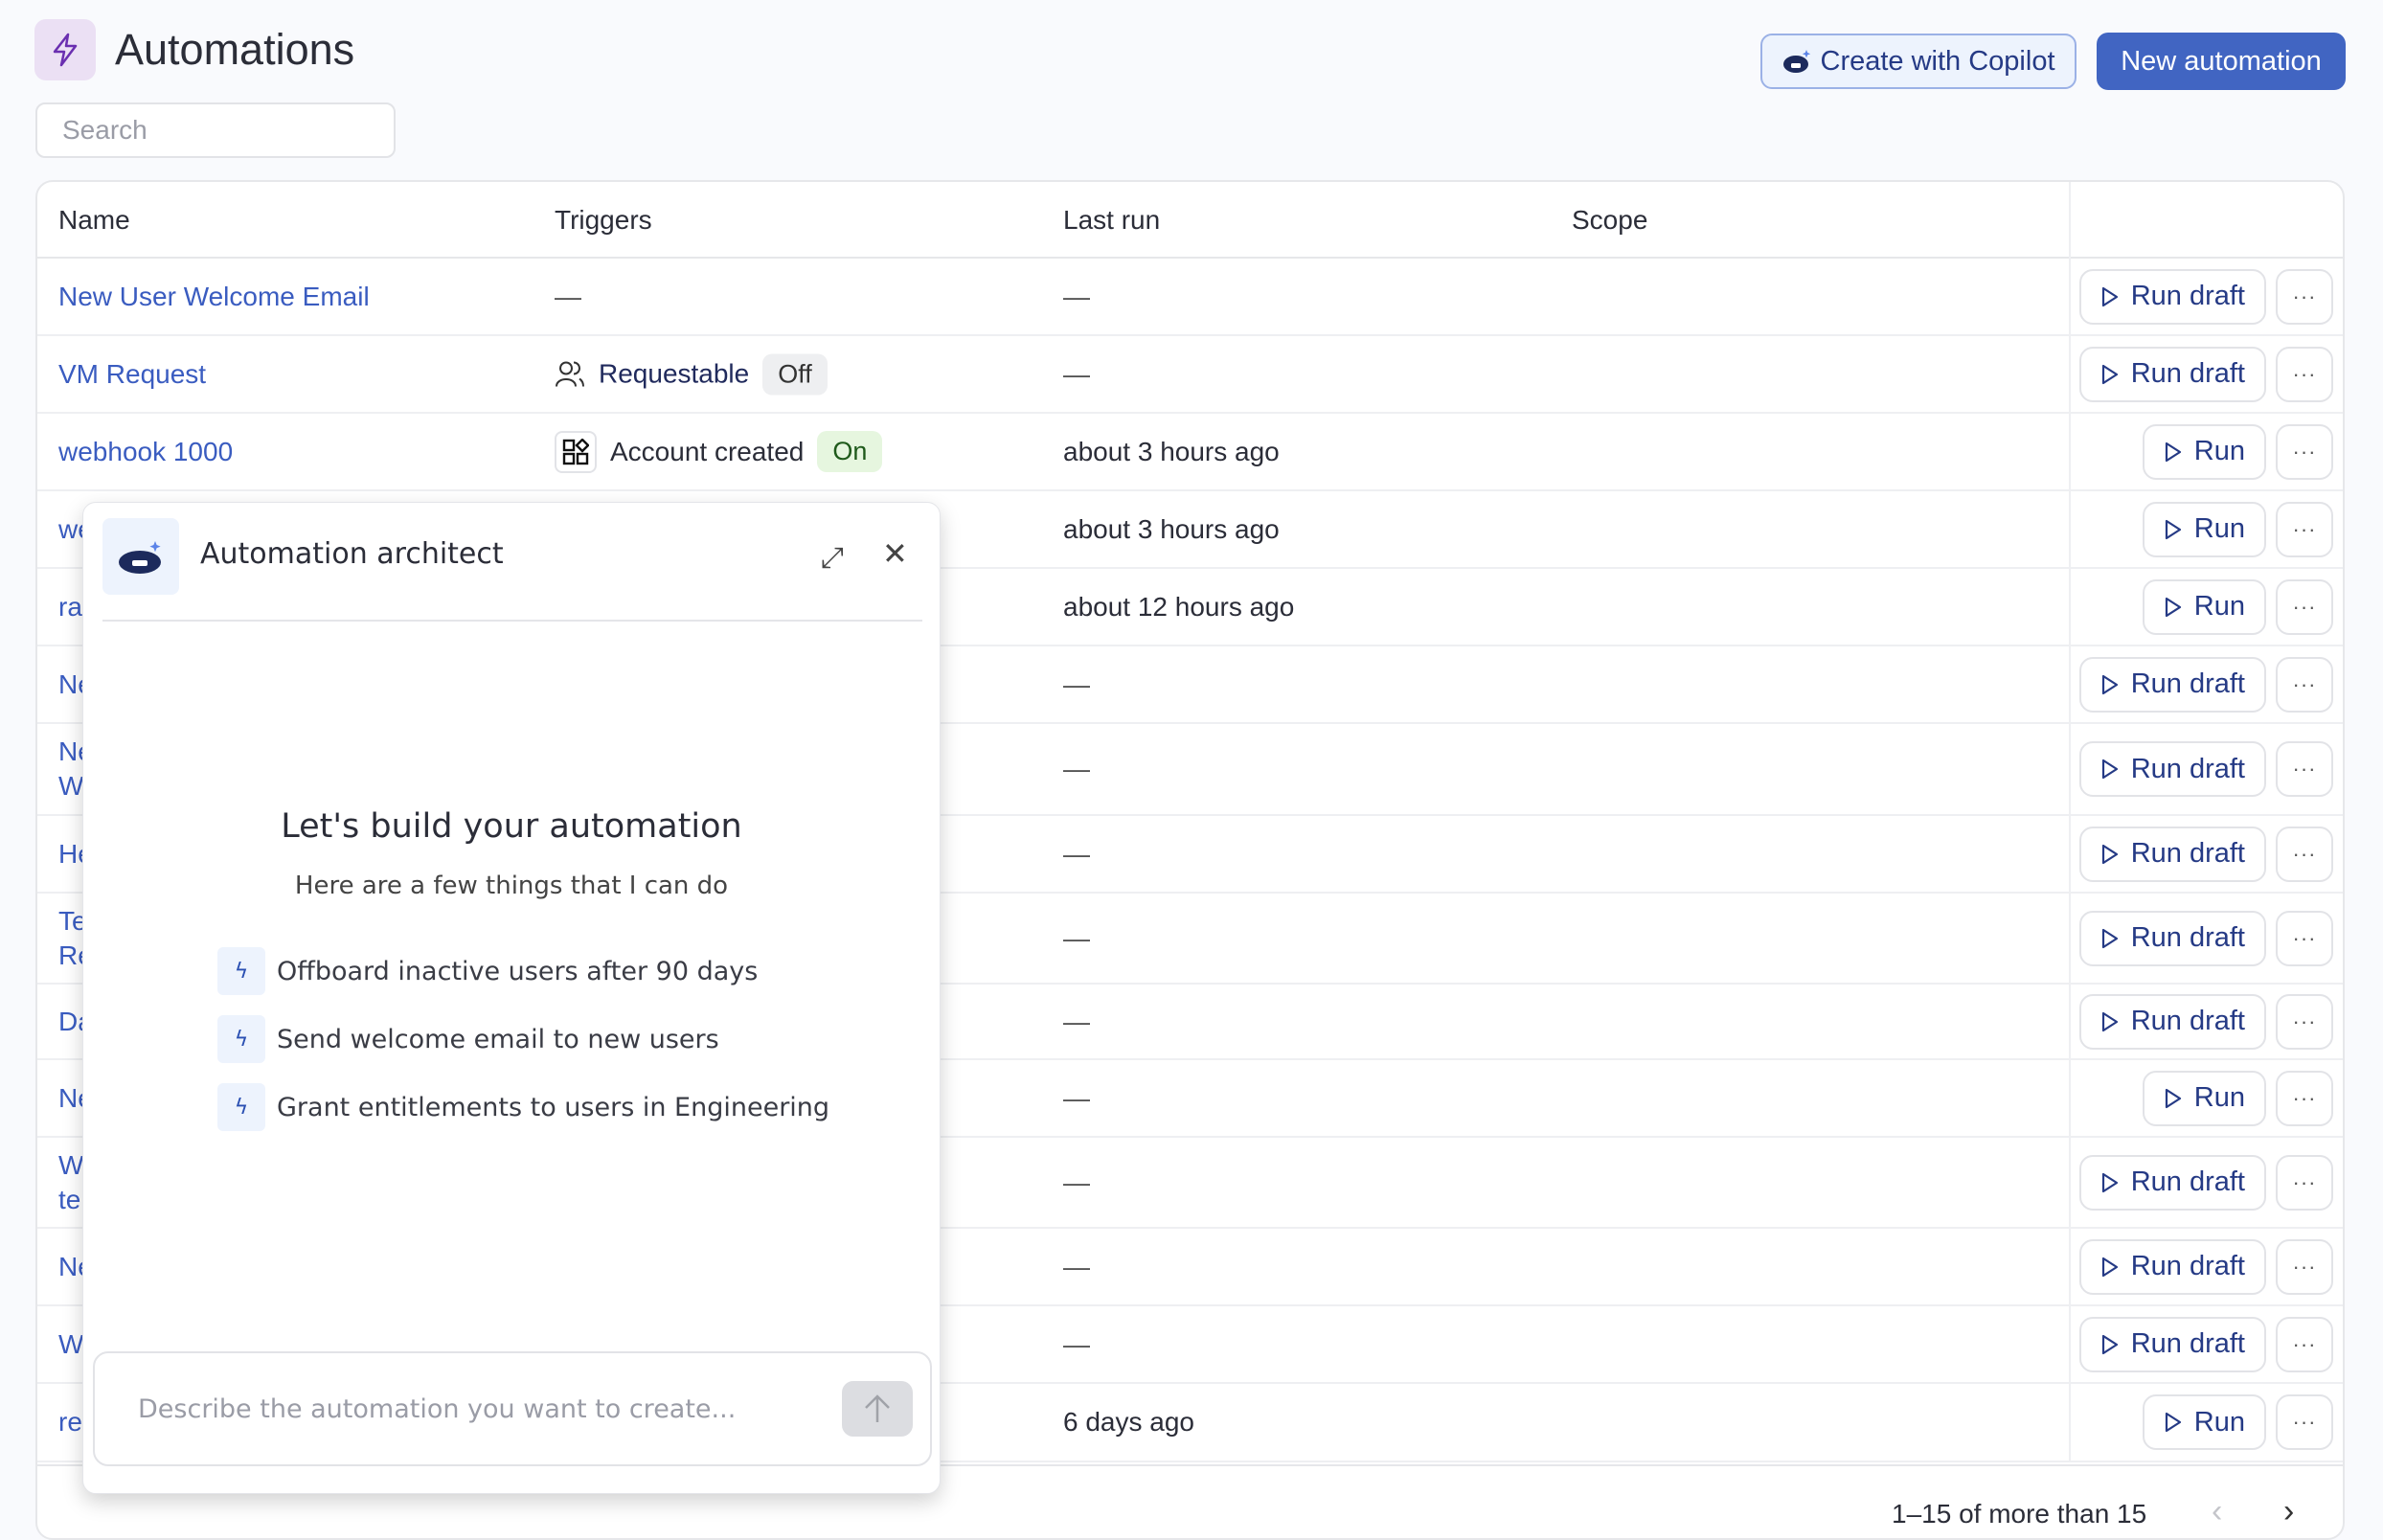 The width and height of the screenshot is (2383, 1540). Describe the element at coordinates (1190, 1345) in the screenshot. I see `table-row: W — Run draft ···` at that location.